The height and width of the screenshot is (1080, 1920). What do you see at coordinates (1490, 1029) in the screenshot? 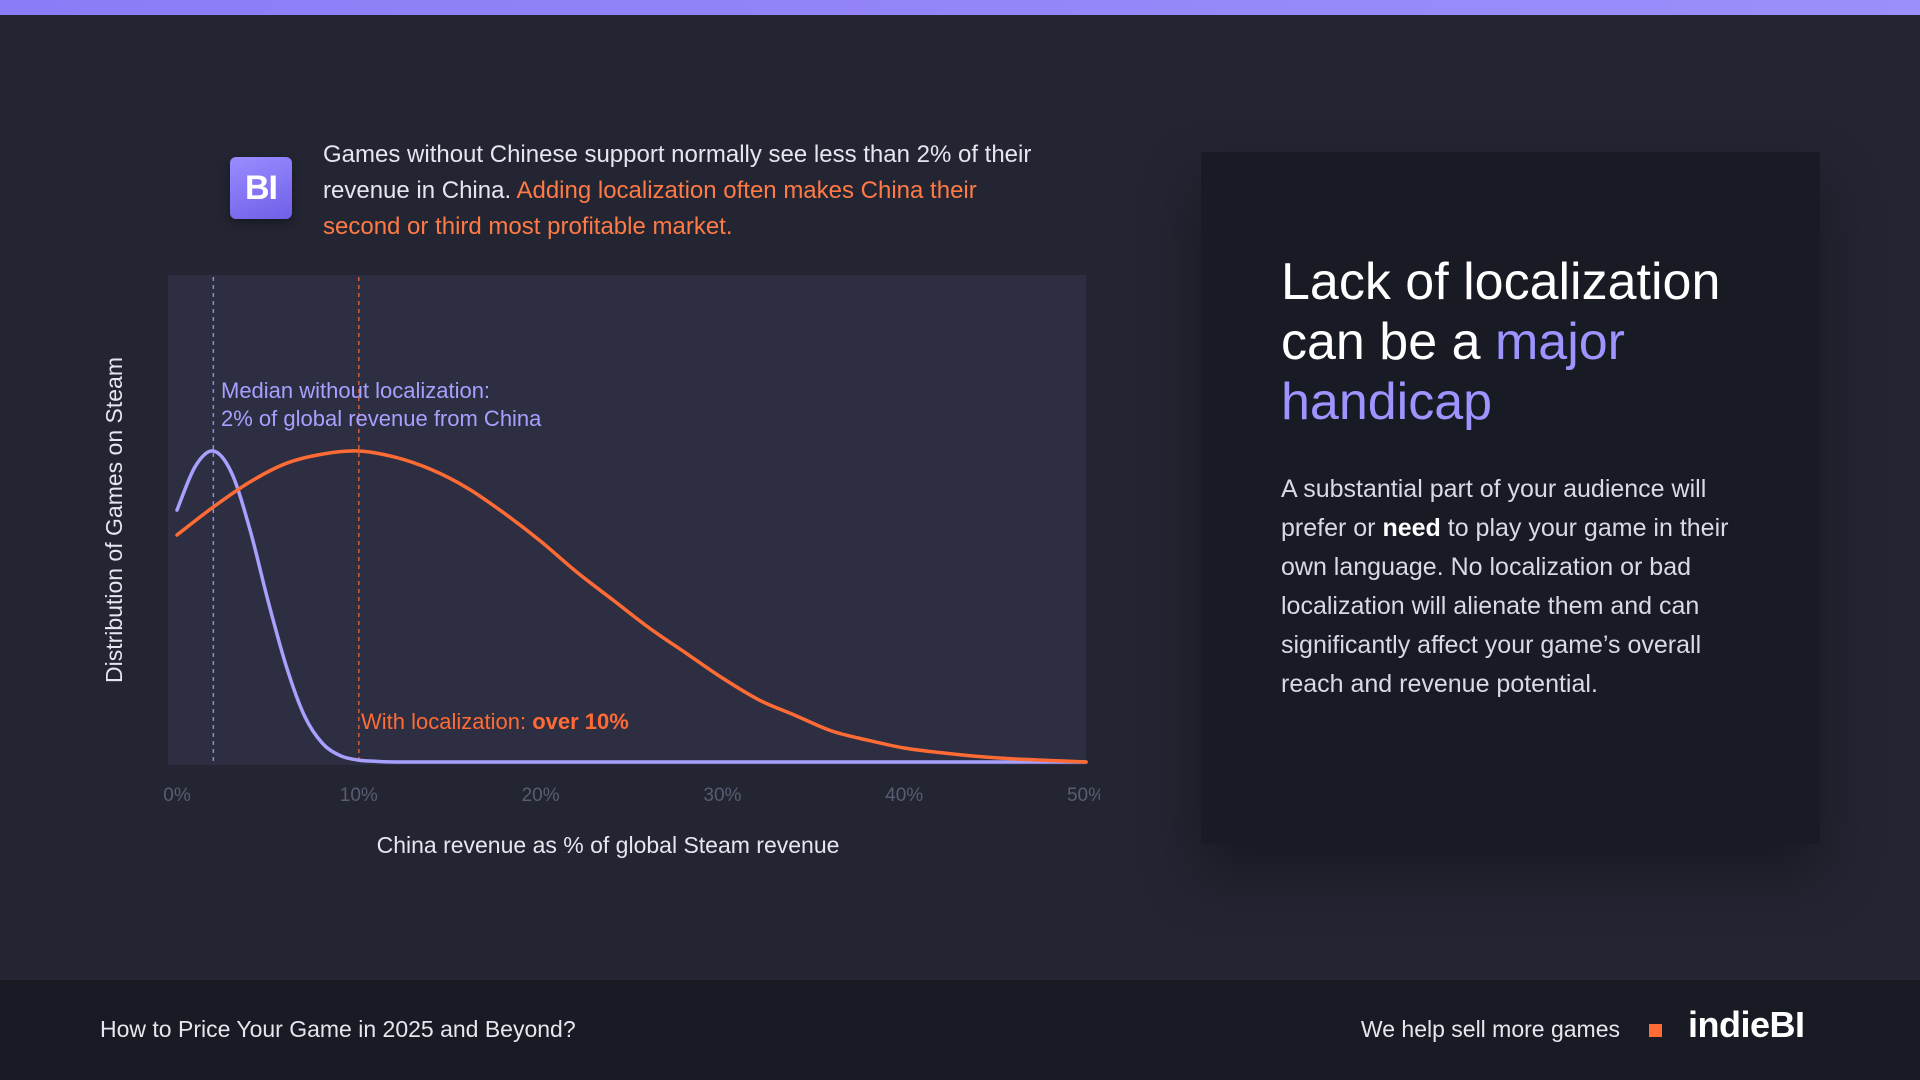
I see `footer-tagline: We help sell more games` at bounding box center [1490, 1029].